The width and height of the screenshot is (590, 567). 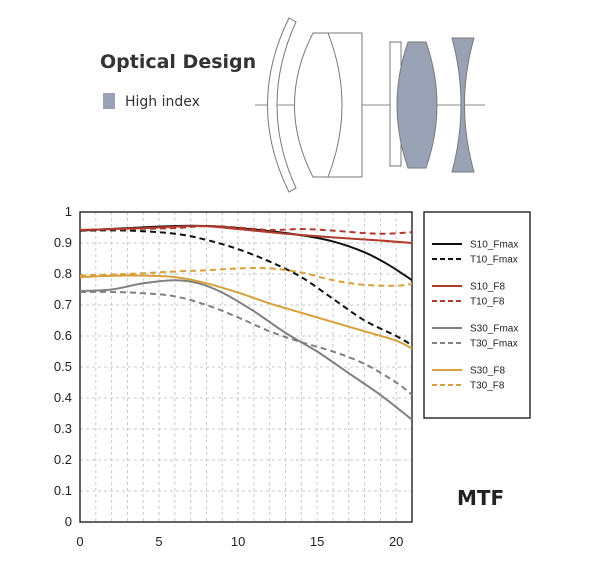 What do you see at coordinates (68, 521) in the screenshot?
I see `y-tick-label: 0` at bounding box center [68, 521].